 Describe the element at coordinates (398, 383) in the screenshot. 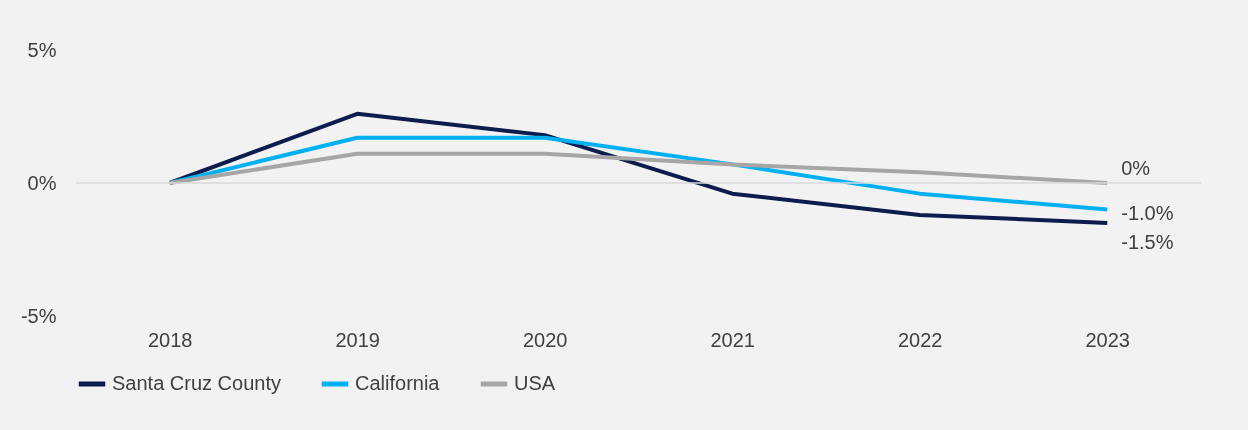

I see `legend-label: California` at that location.